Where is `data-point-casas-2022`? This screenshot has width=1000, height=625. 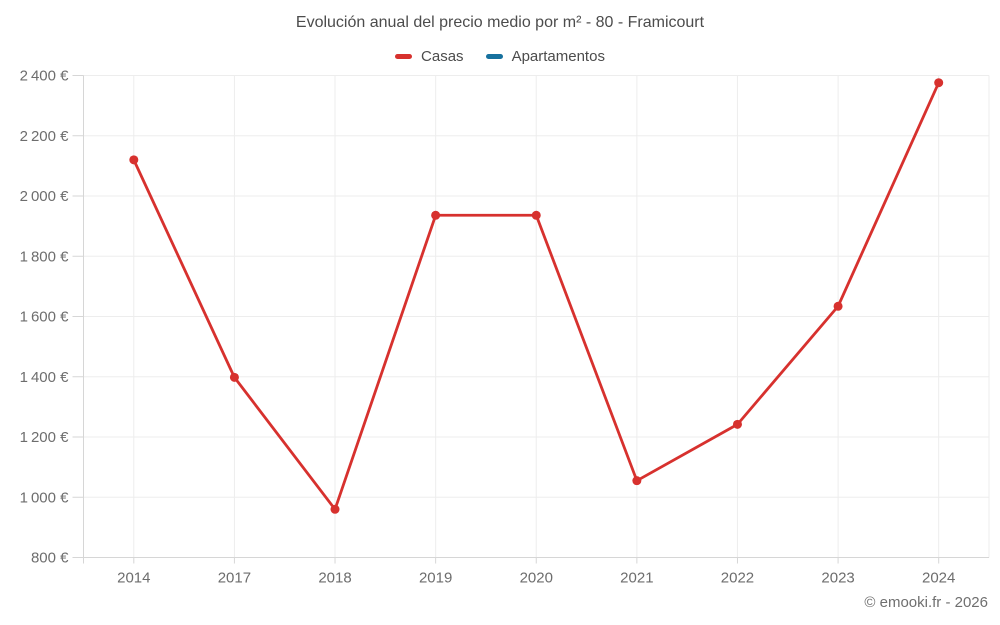 data-point-casas-2022 is located at coordinates (737, 424).